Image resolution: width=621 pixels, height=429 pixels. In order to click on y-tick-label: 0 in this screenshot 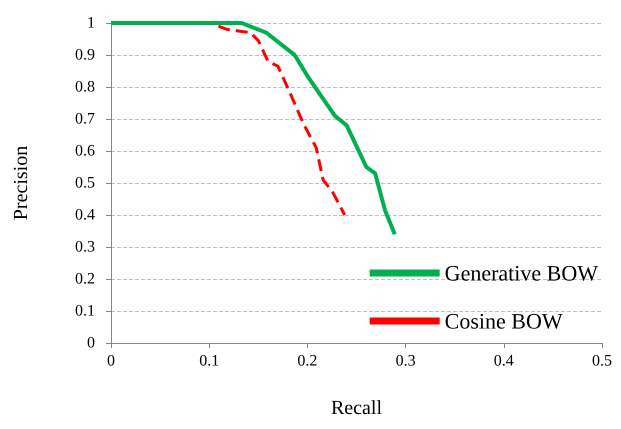, I will do `click(91, 343)`.